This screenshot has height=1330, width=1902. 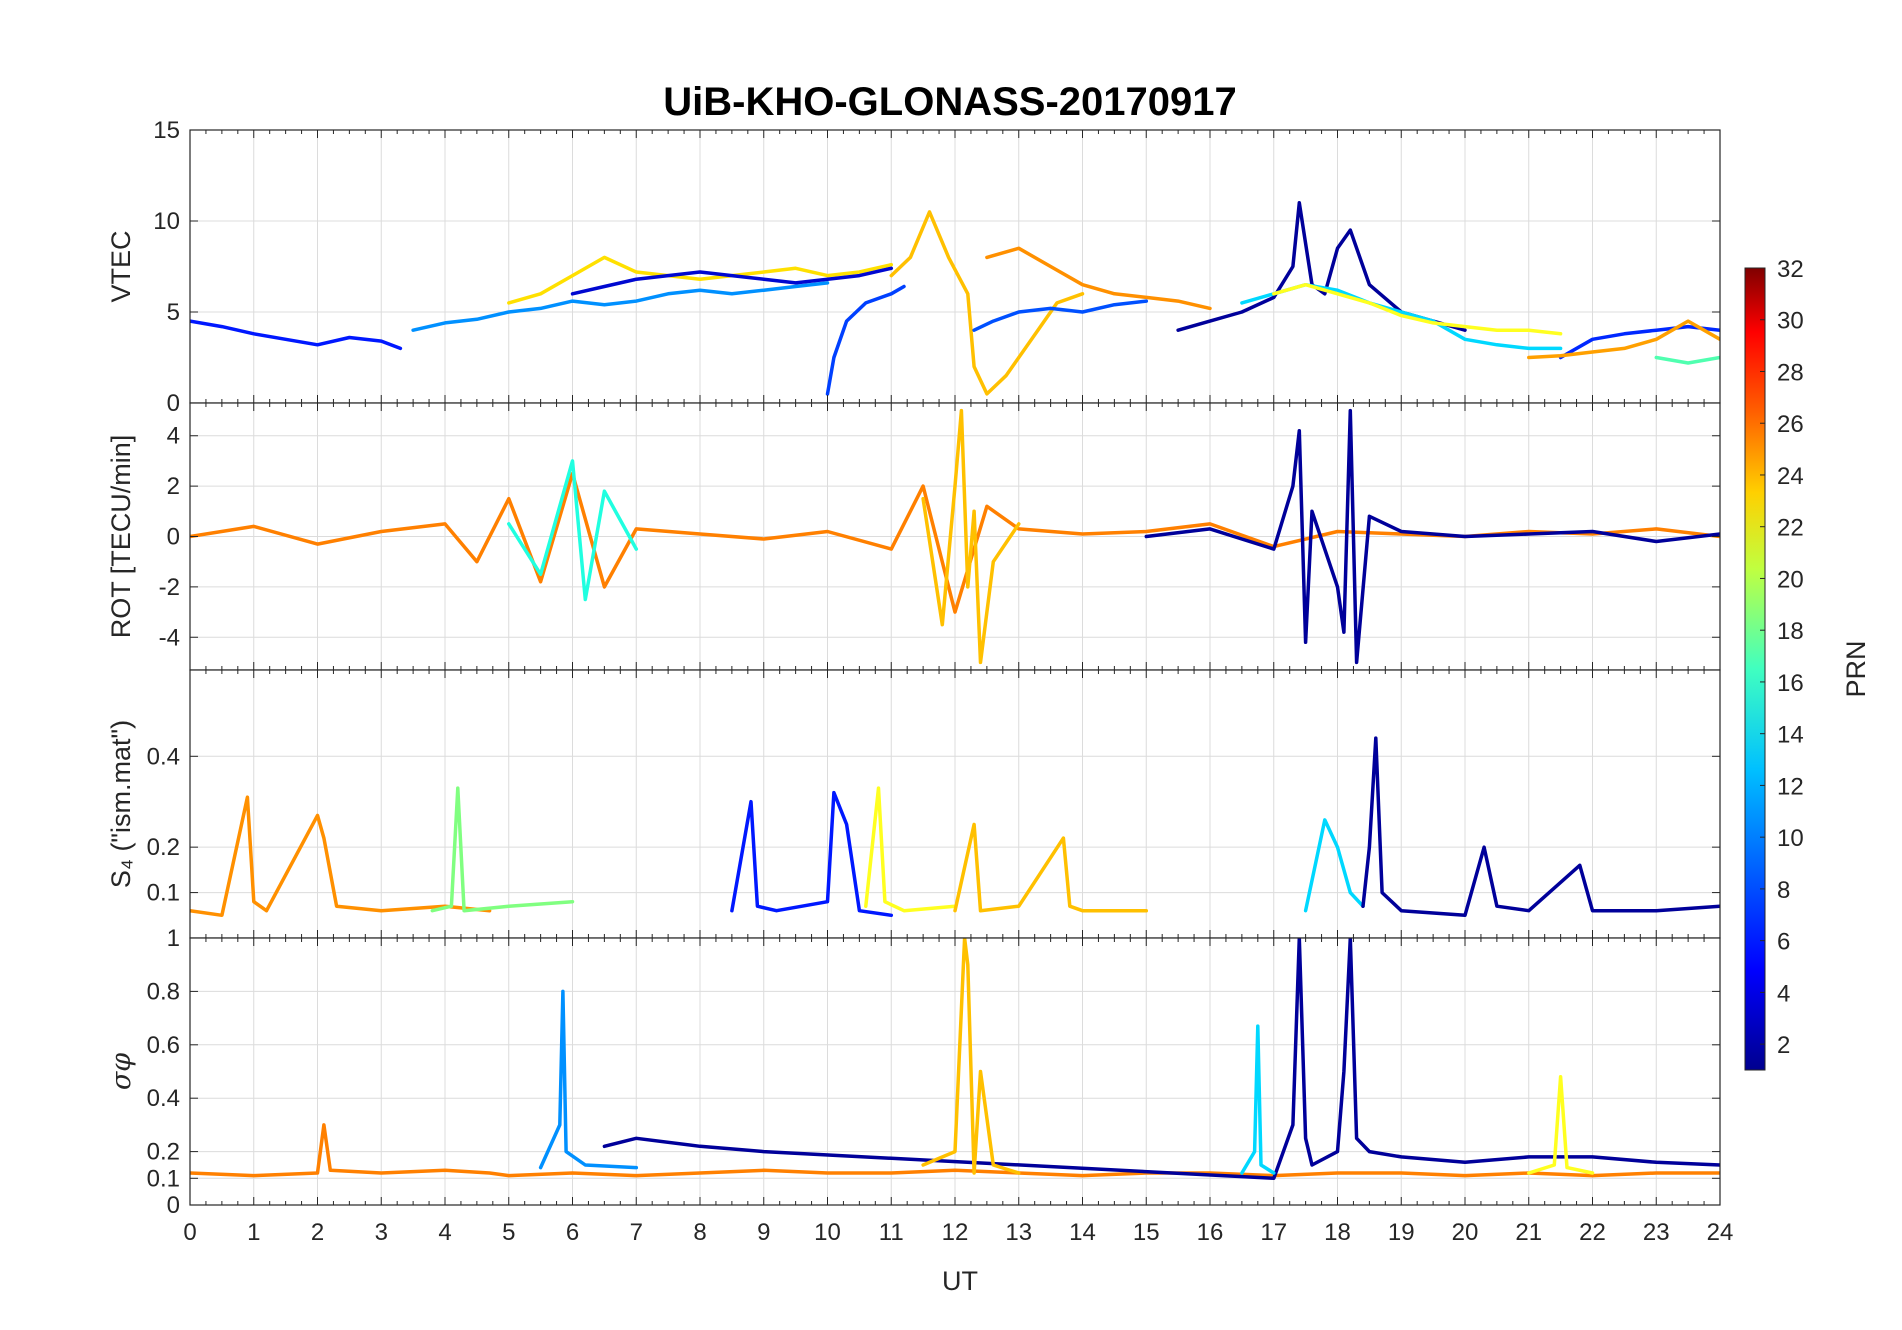 I want to click on x-tick-label: 1, so click(x=253, y=1232).